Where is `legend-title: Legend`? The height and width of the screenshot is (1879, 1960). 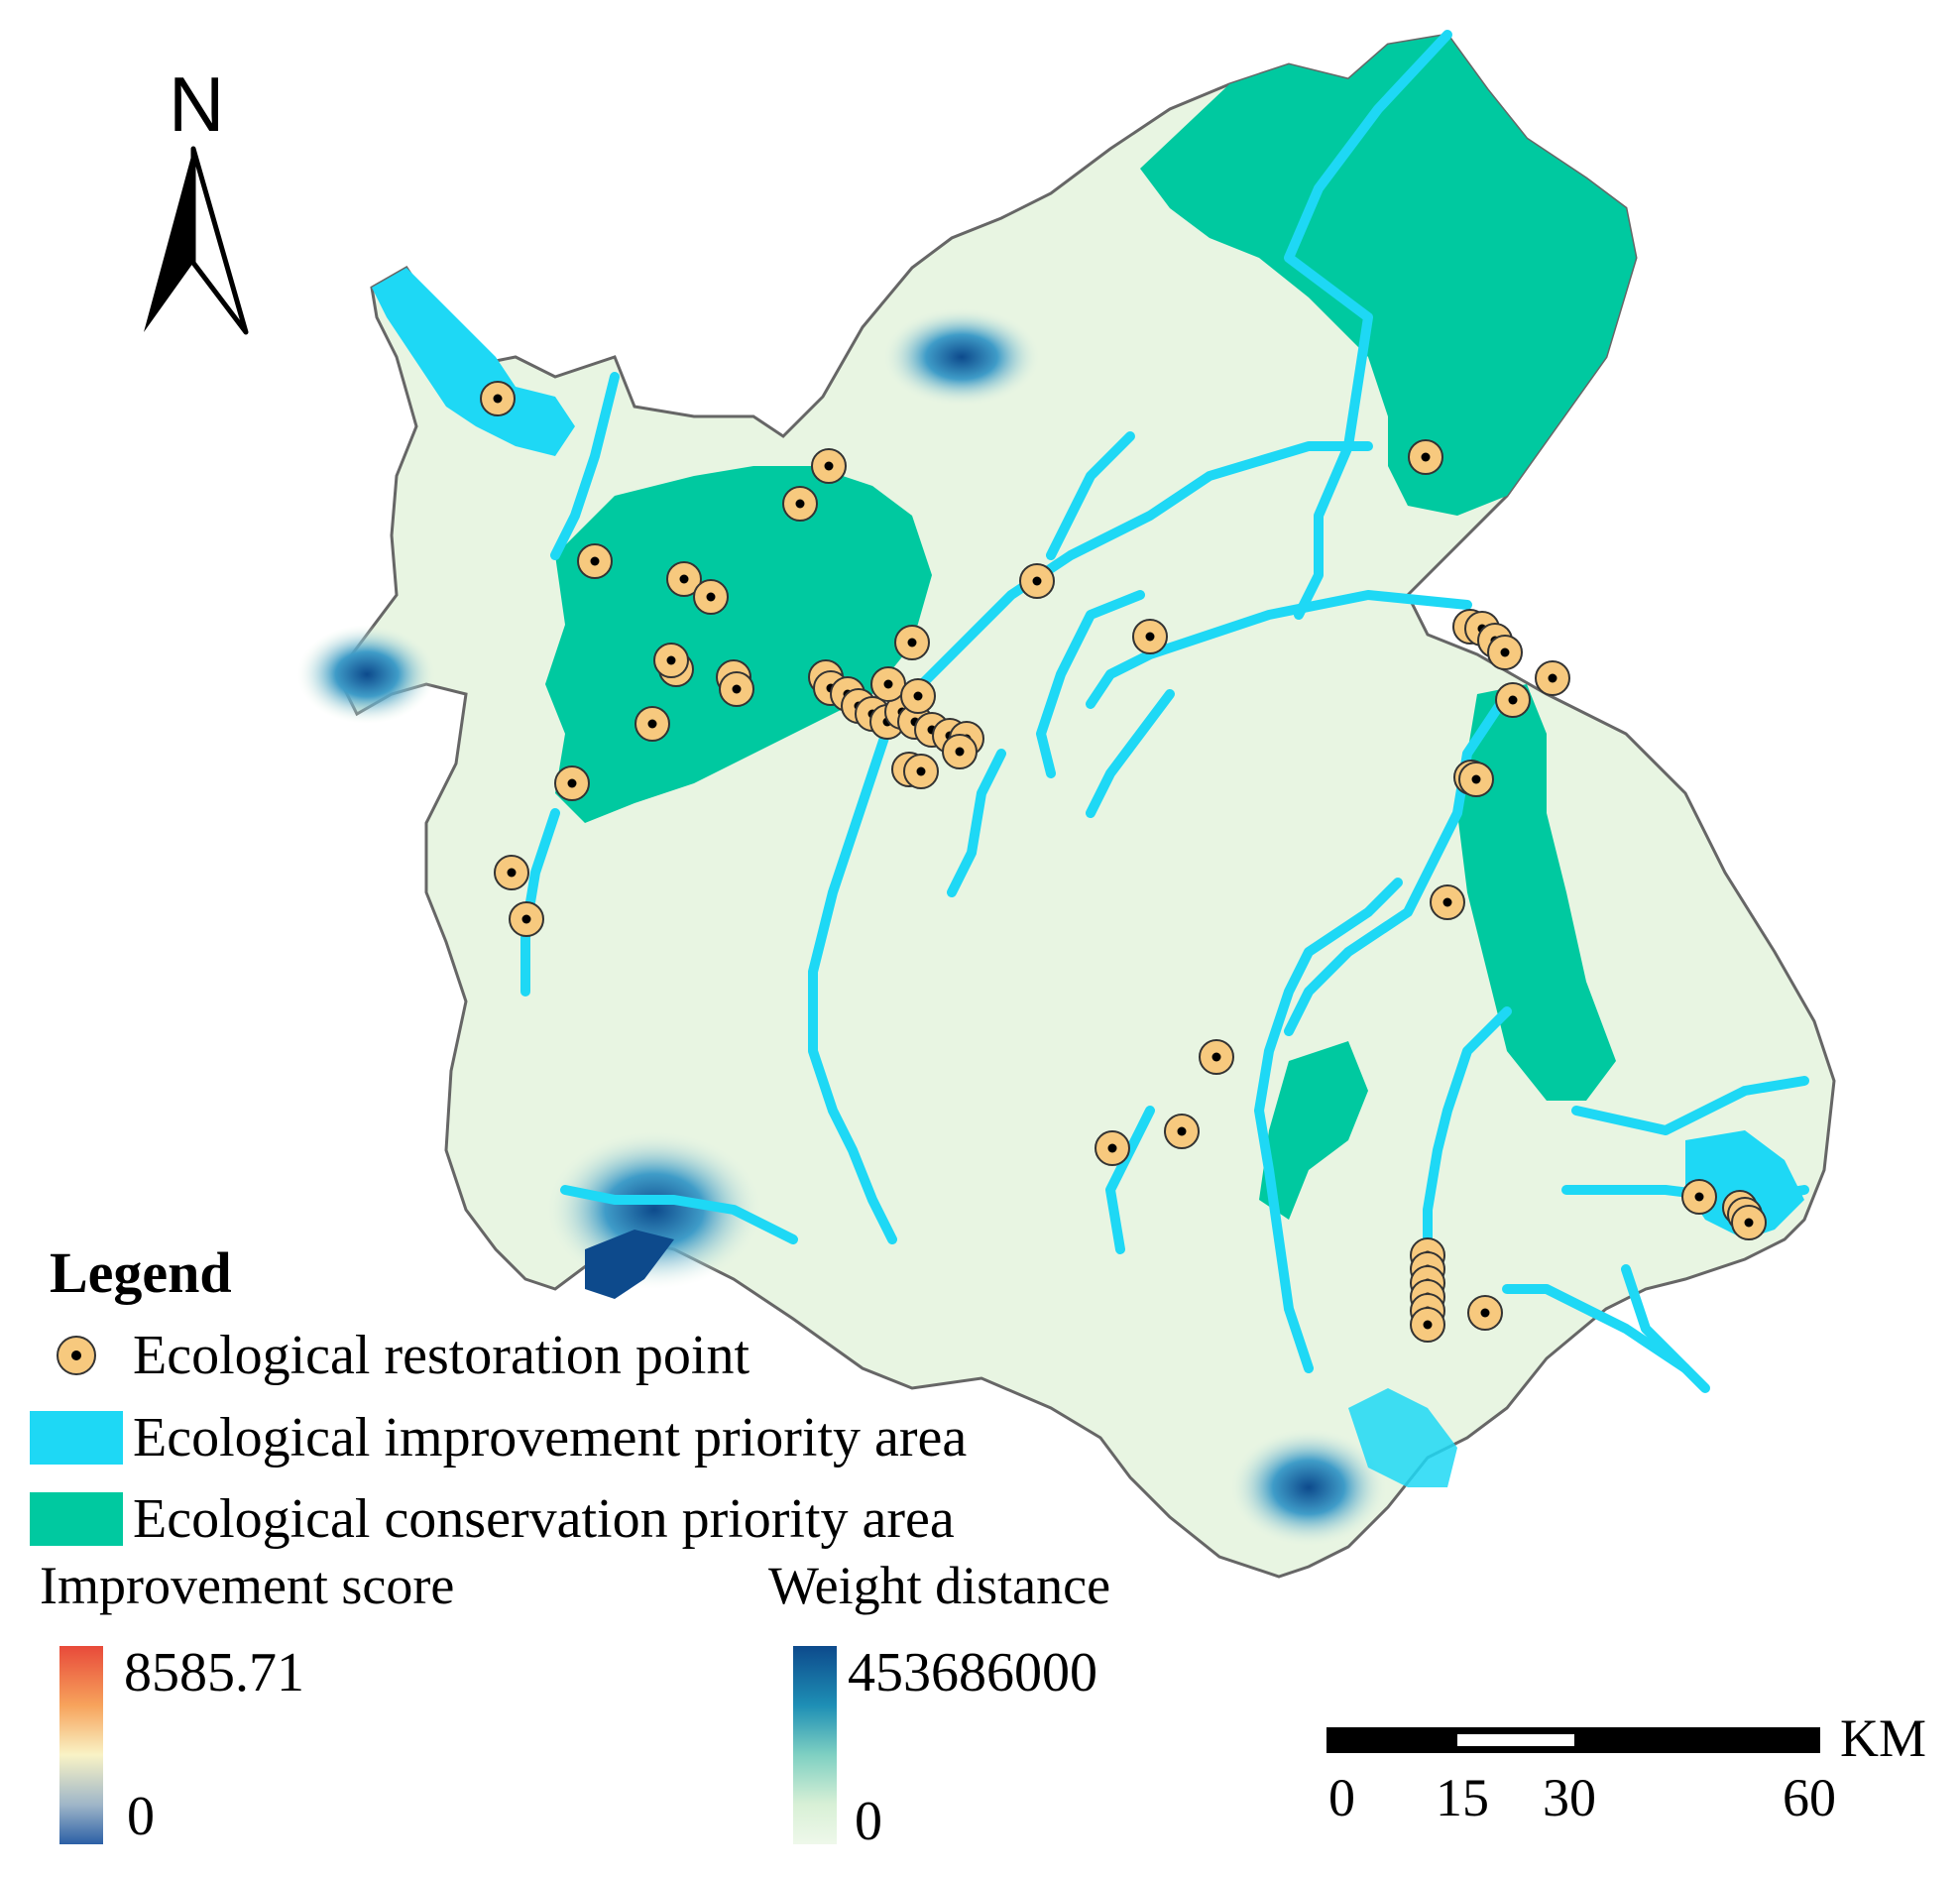
legend-title: Legend is located at coordinates (141, 1272).